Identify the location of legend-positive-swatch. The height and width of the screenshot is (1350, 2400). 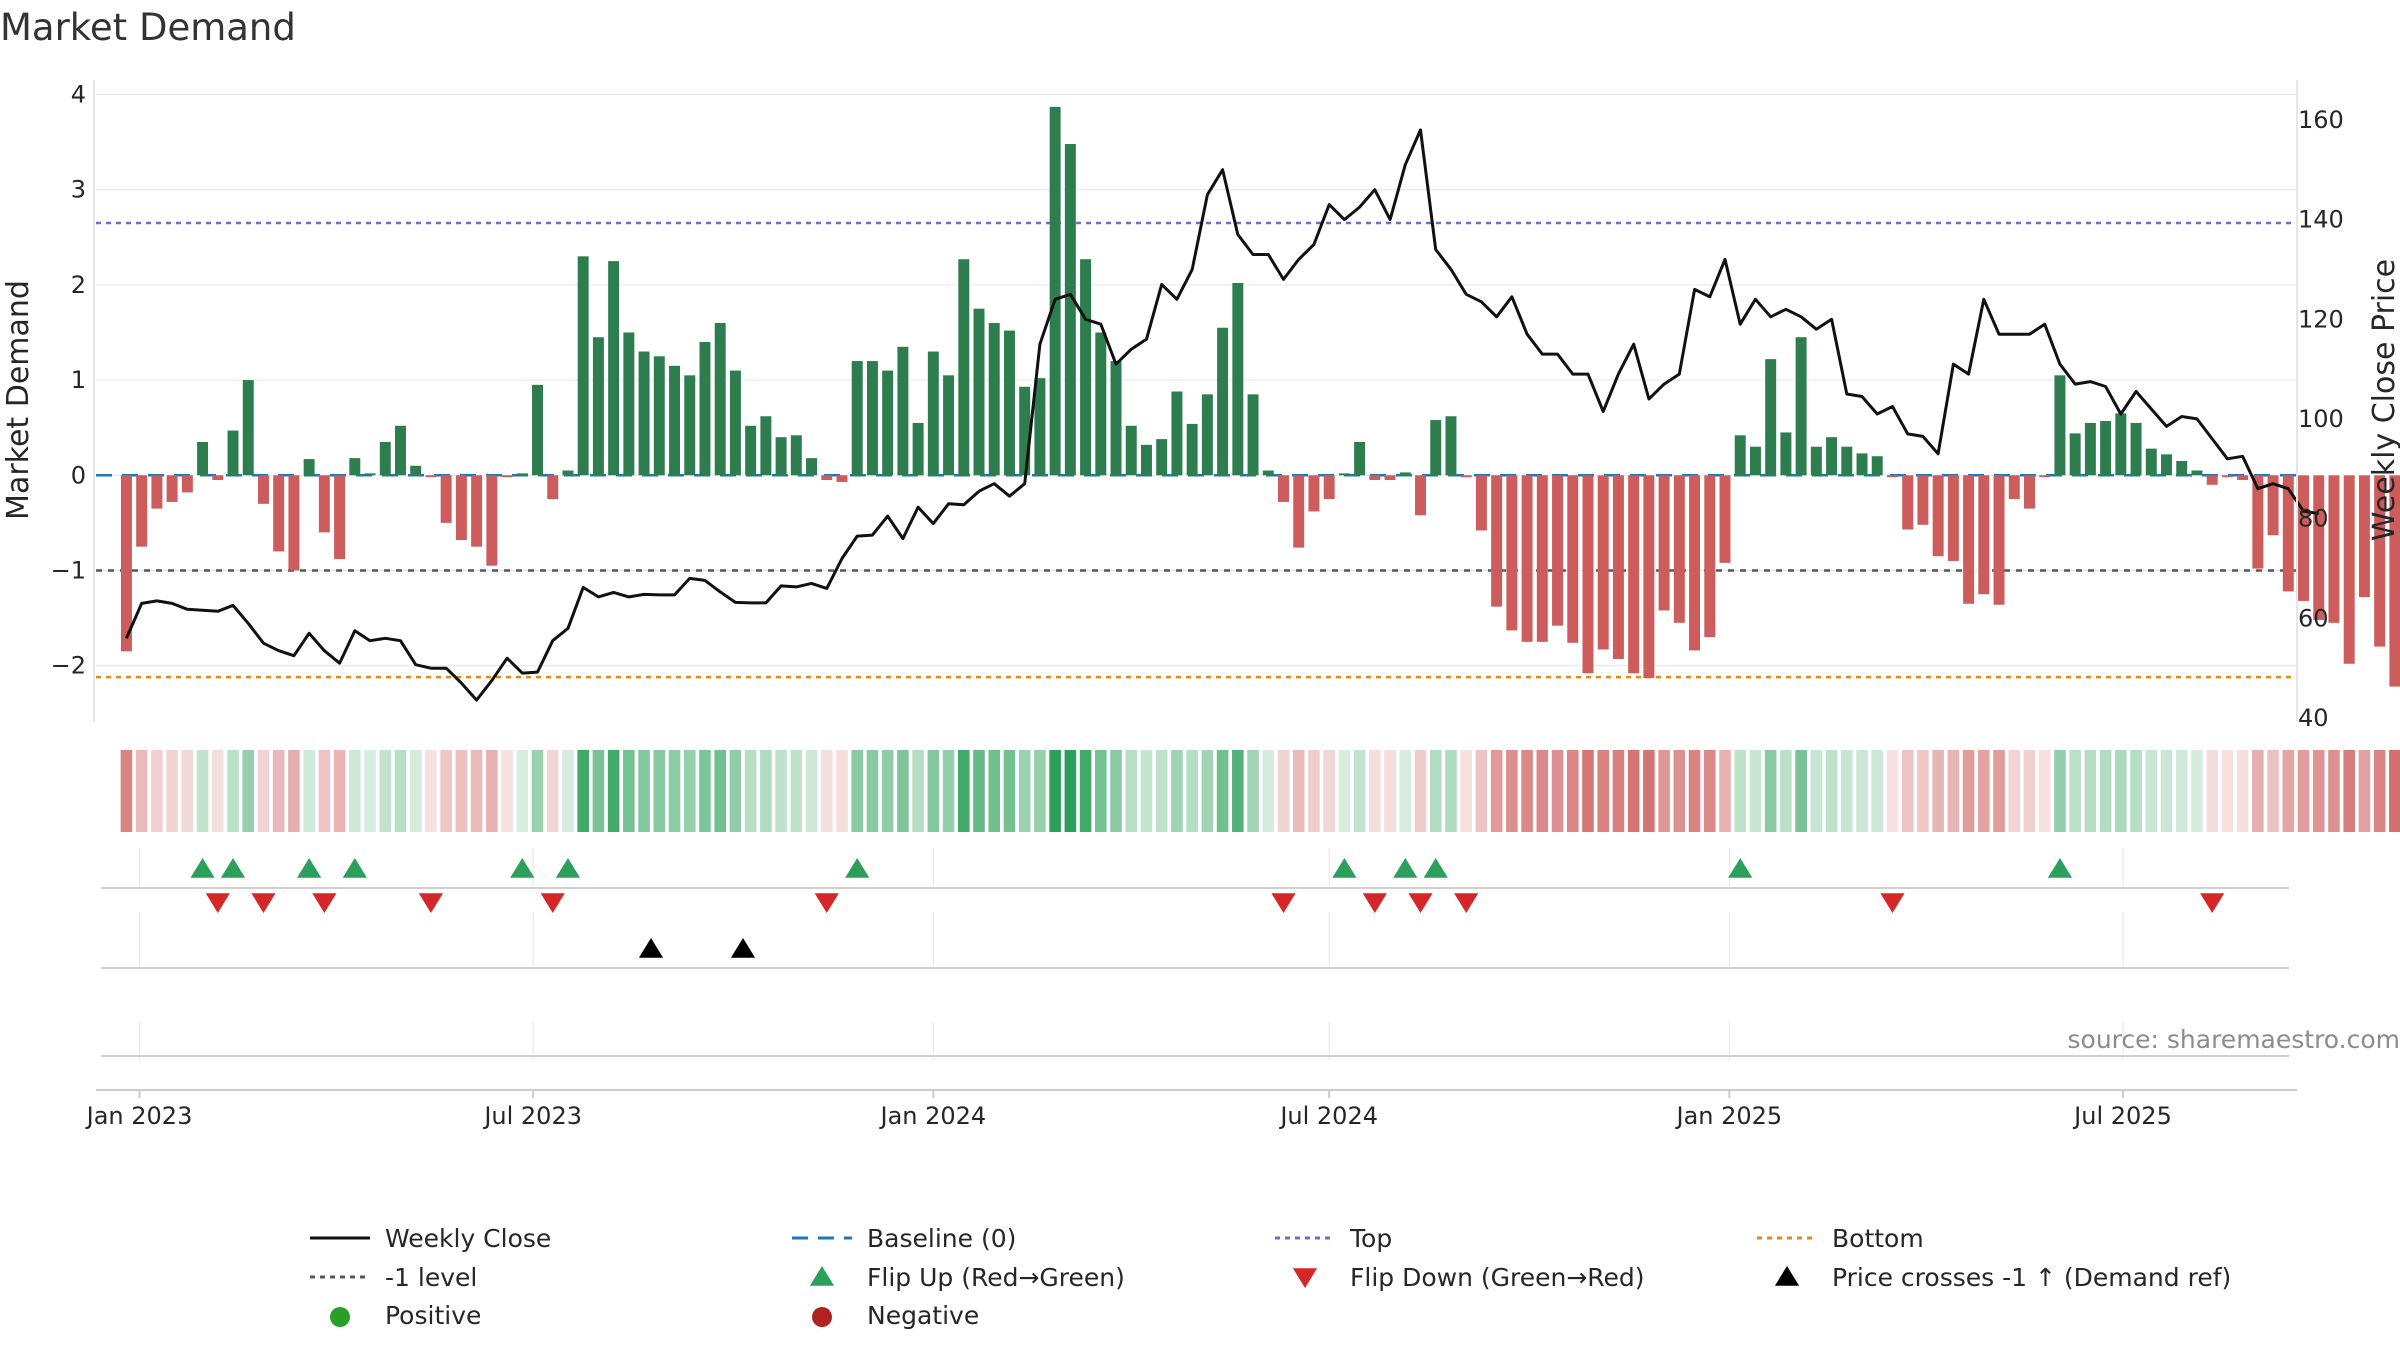
(340, 1317).